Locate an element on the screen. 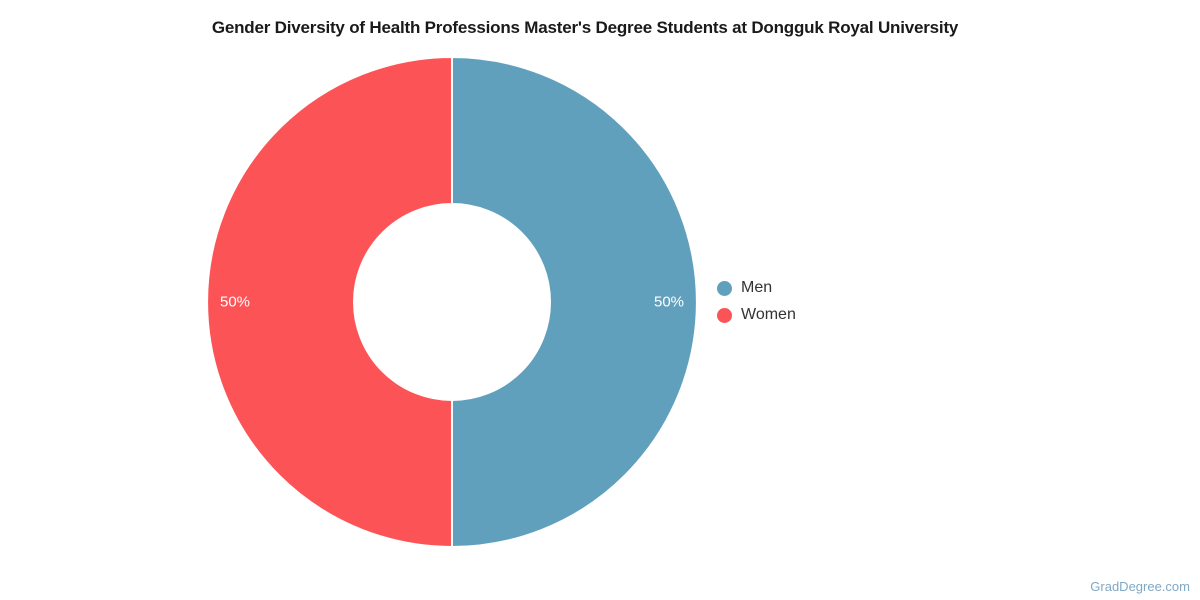 This screenshot has height=600, width=1200. legend-item-women: Women is located at coordinates (756, 315).